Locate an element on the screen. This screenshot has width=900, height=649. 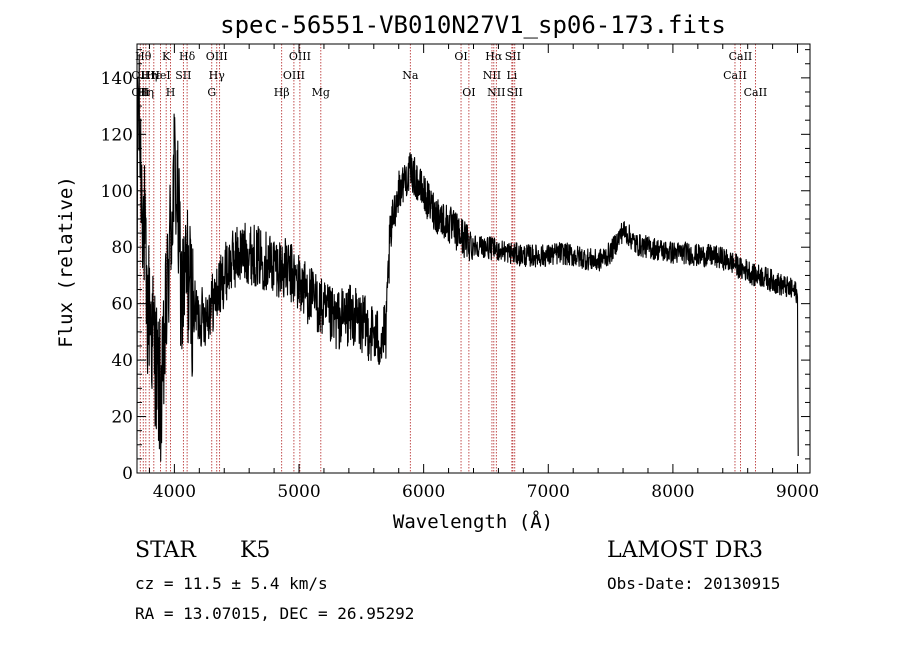
line-label-0-0: OII is located at coordinates (140, 75).